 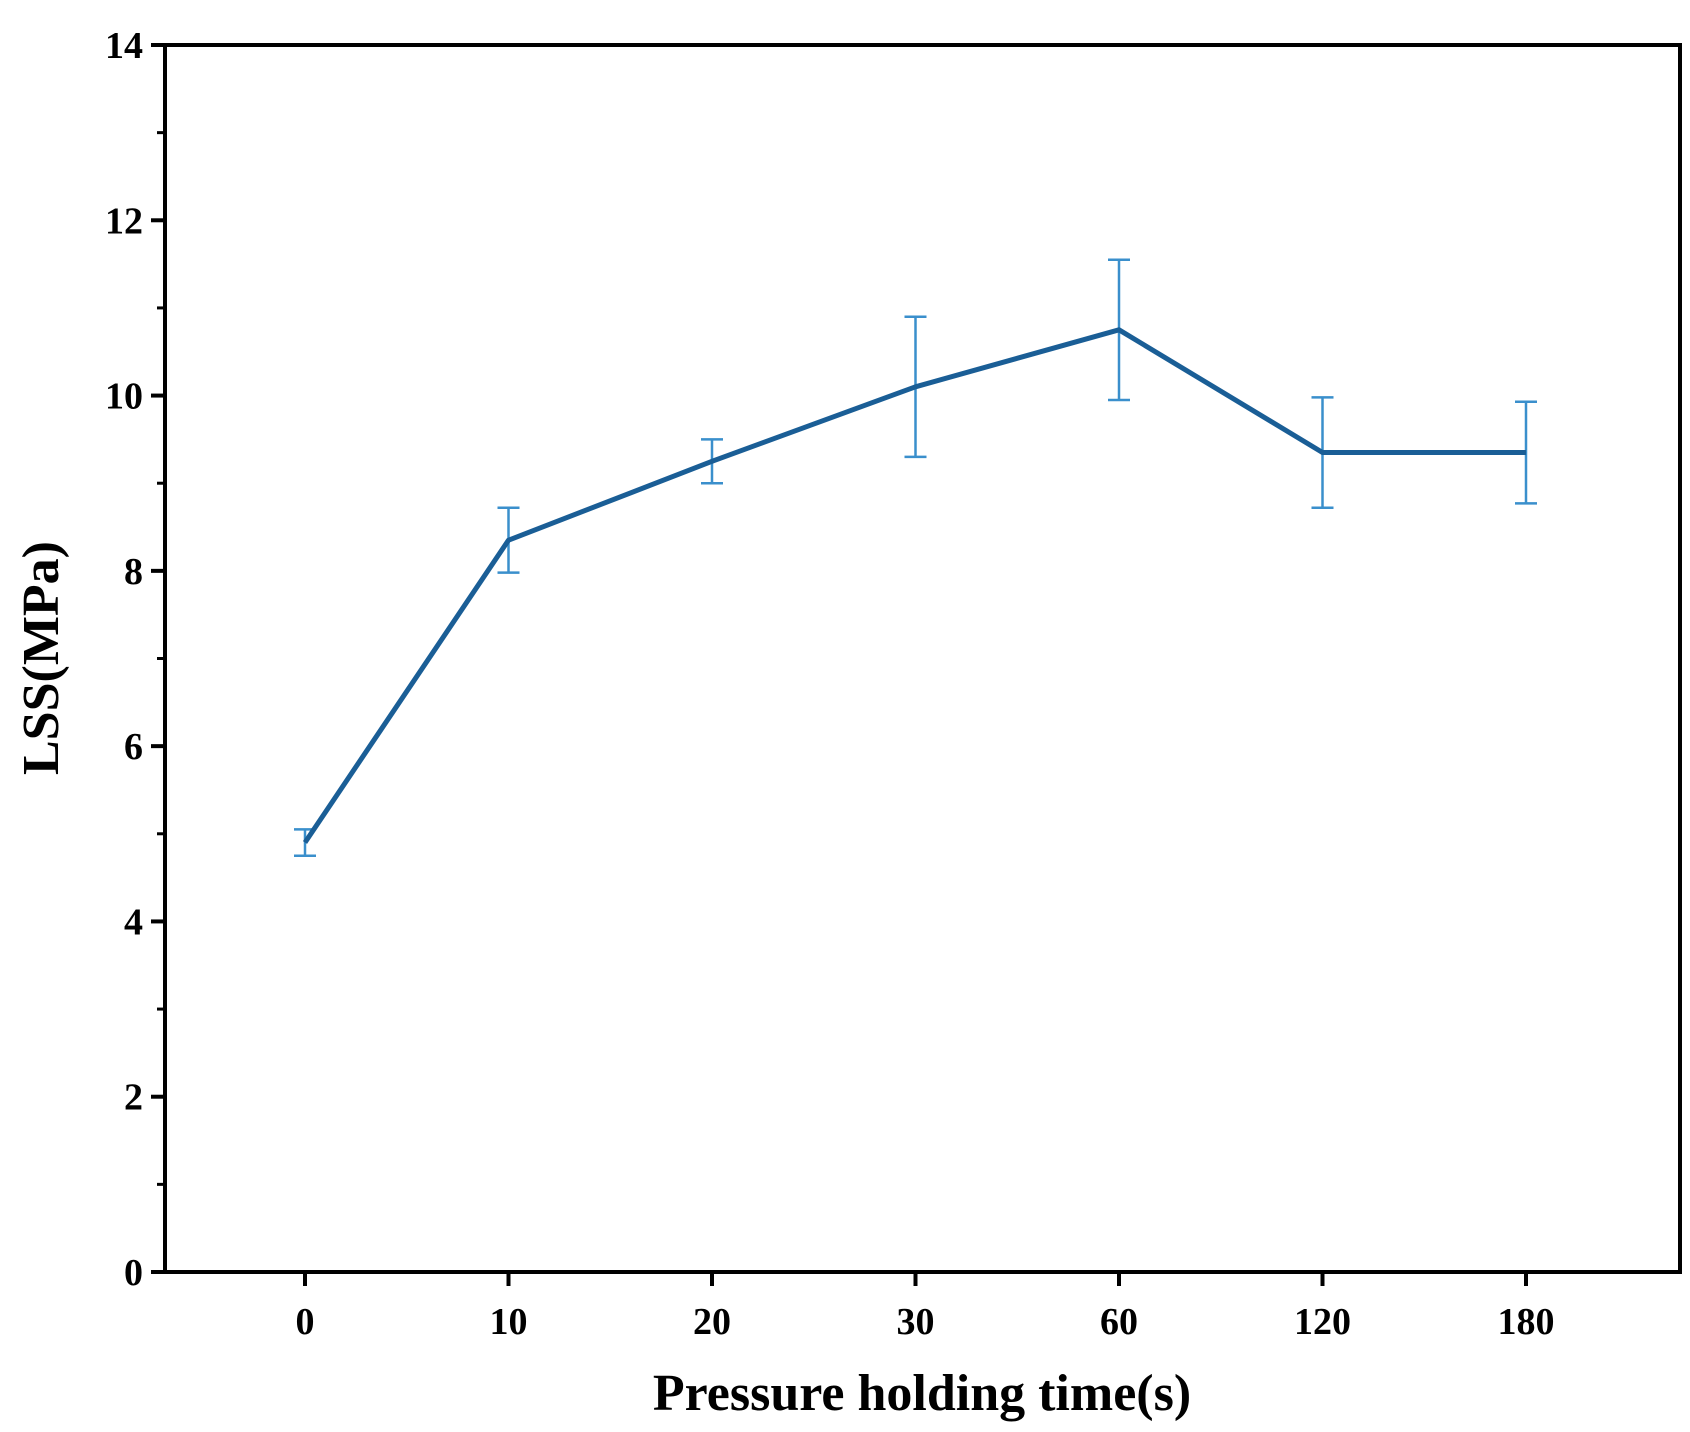 I want to click on x-tick-label: 180, so click(x=1526, y=1322).